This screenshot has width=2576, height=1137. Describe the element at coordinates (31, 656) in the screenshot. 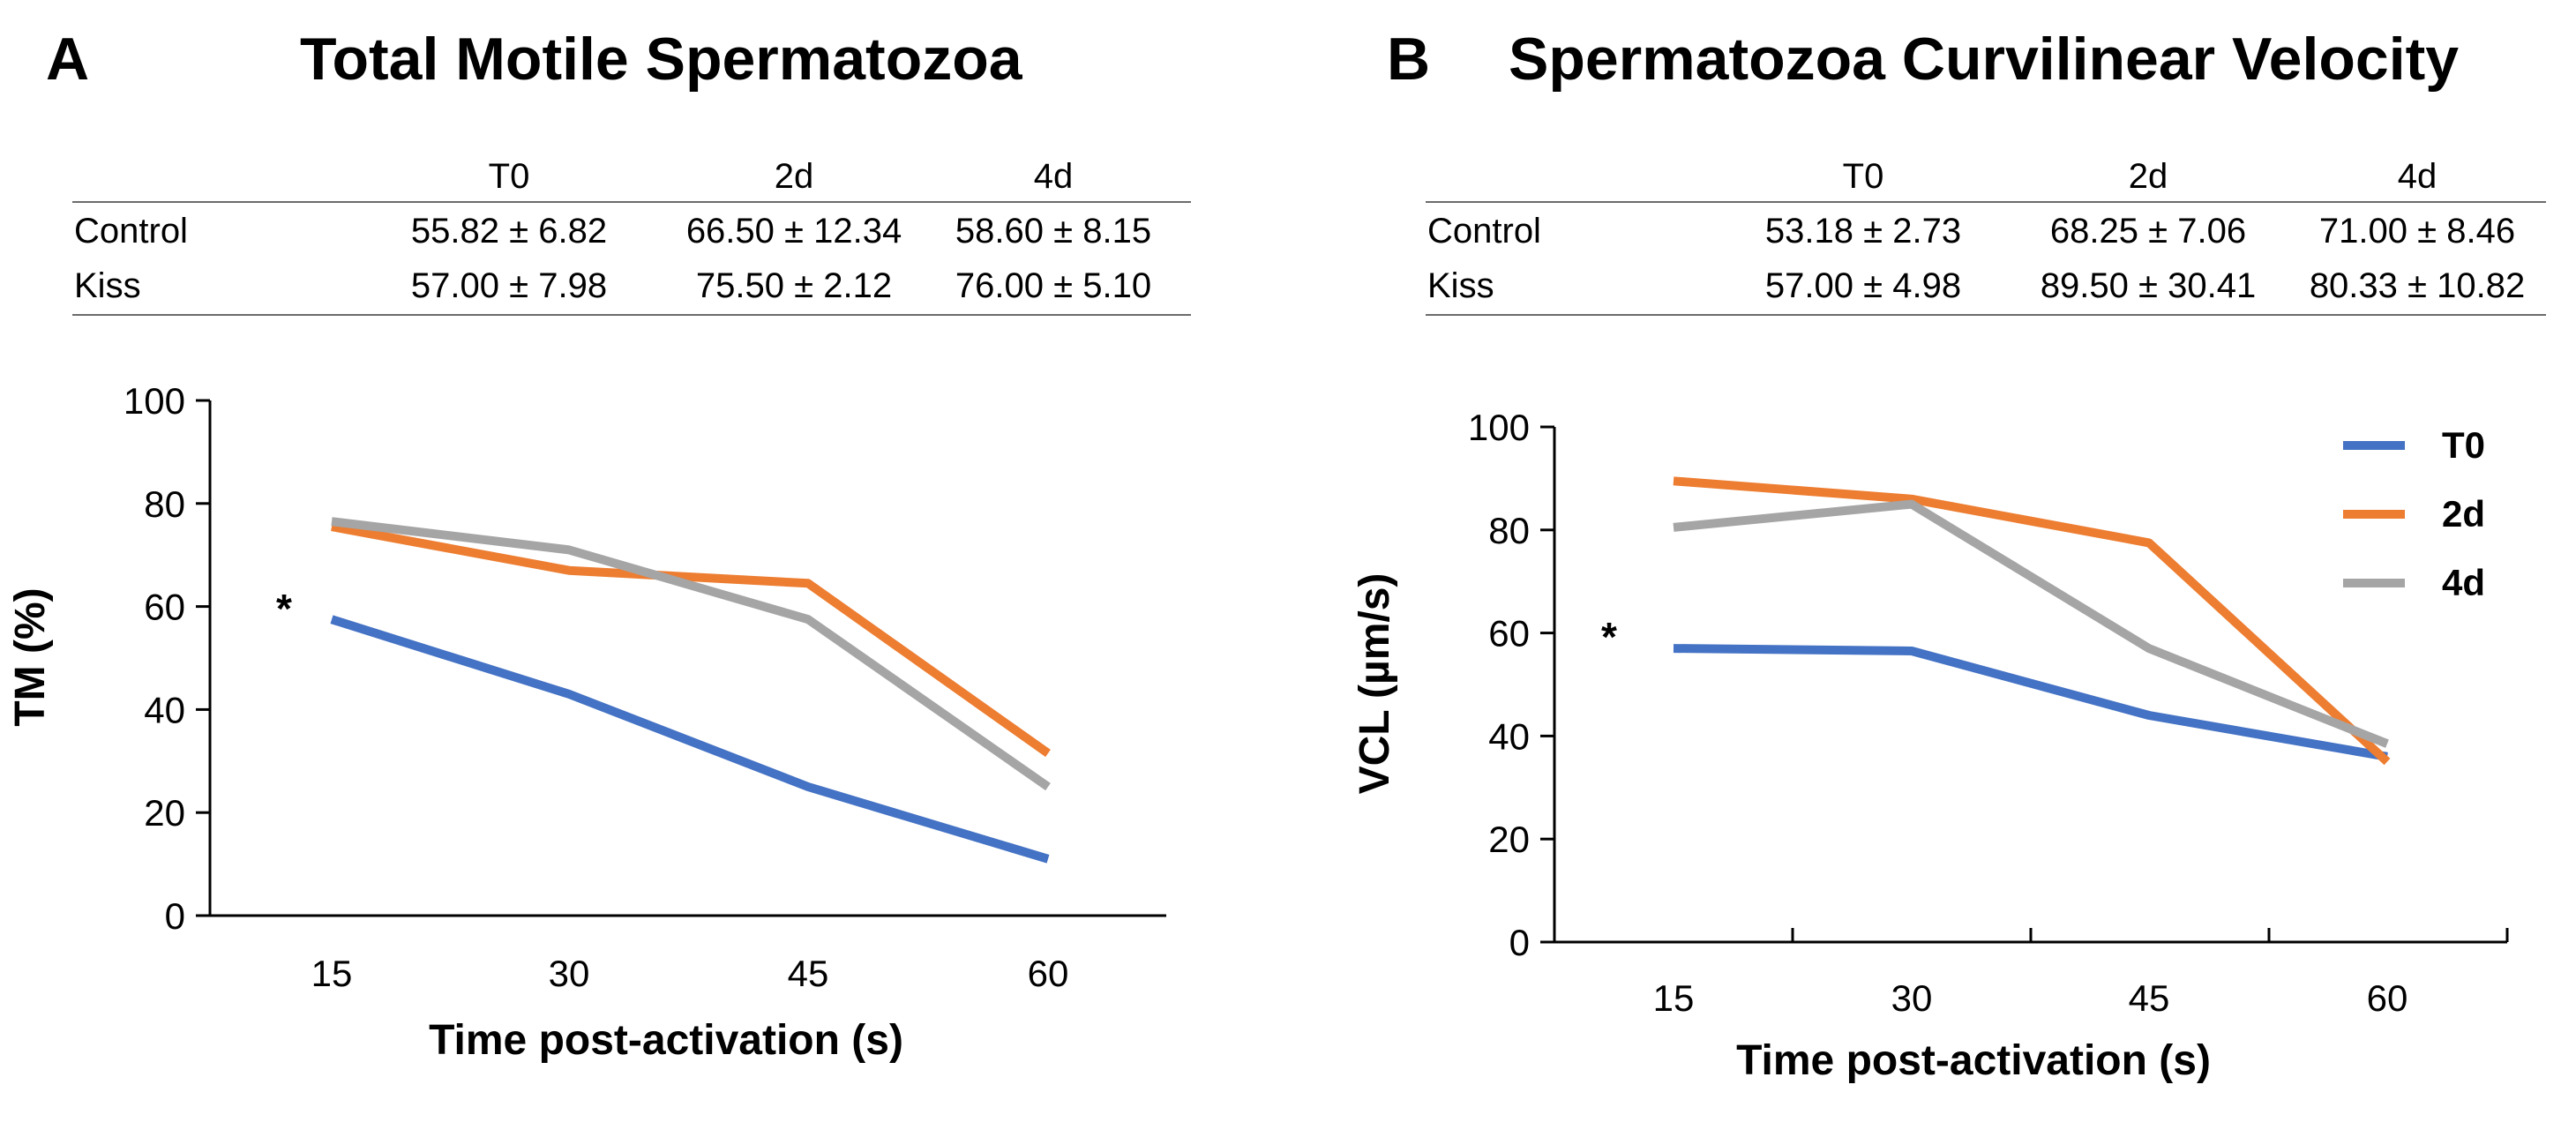

I see `y-axis-title: TM (%)` at that location.